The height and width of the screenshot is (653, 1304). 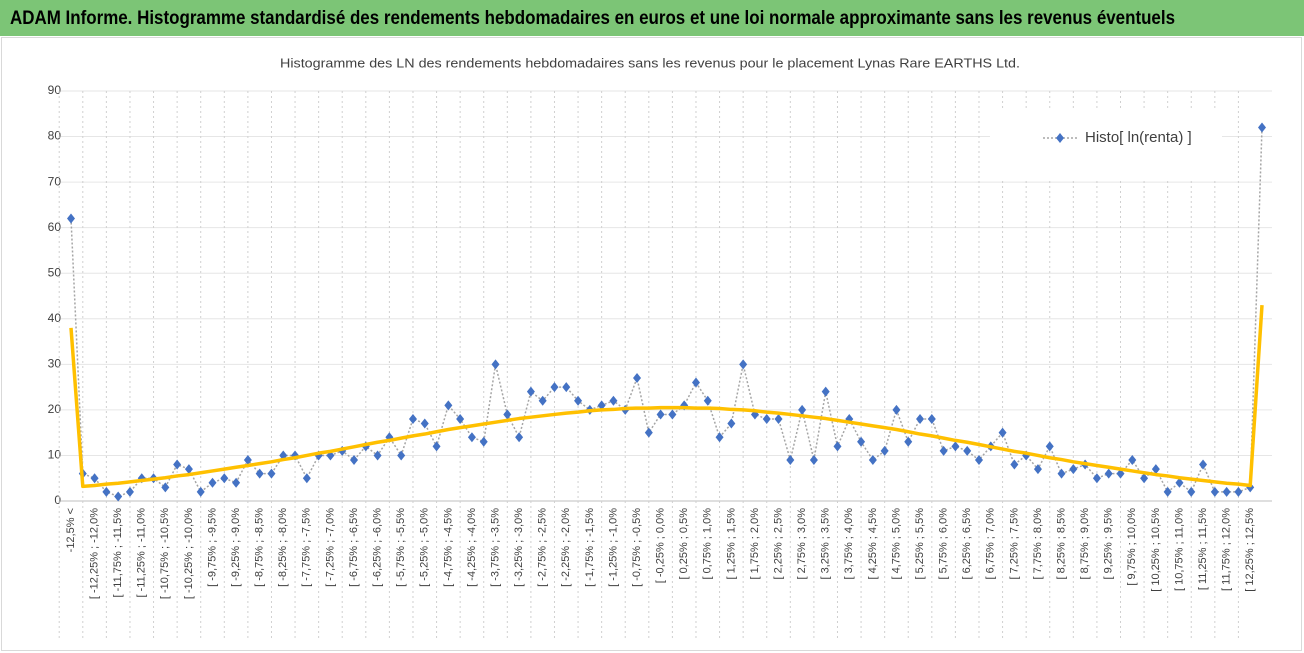 What do you see at coordinates (57, 500) in the screenshot?
I see `y-tick-label: 0` at bounding box center [57, 500].